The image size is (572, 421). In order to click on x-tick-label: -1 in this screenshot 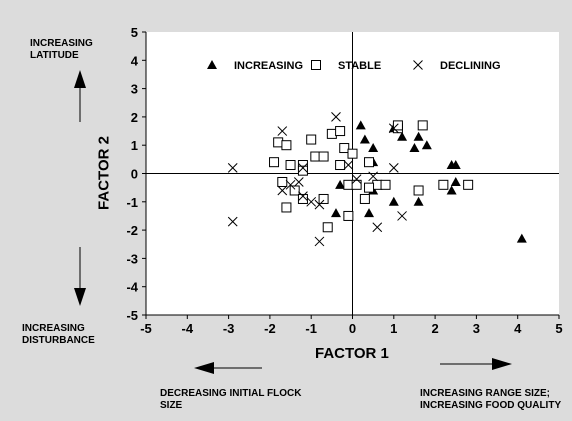, I will do `click(311, 328)`.